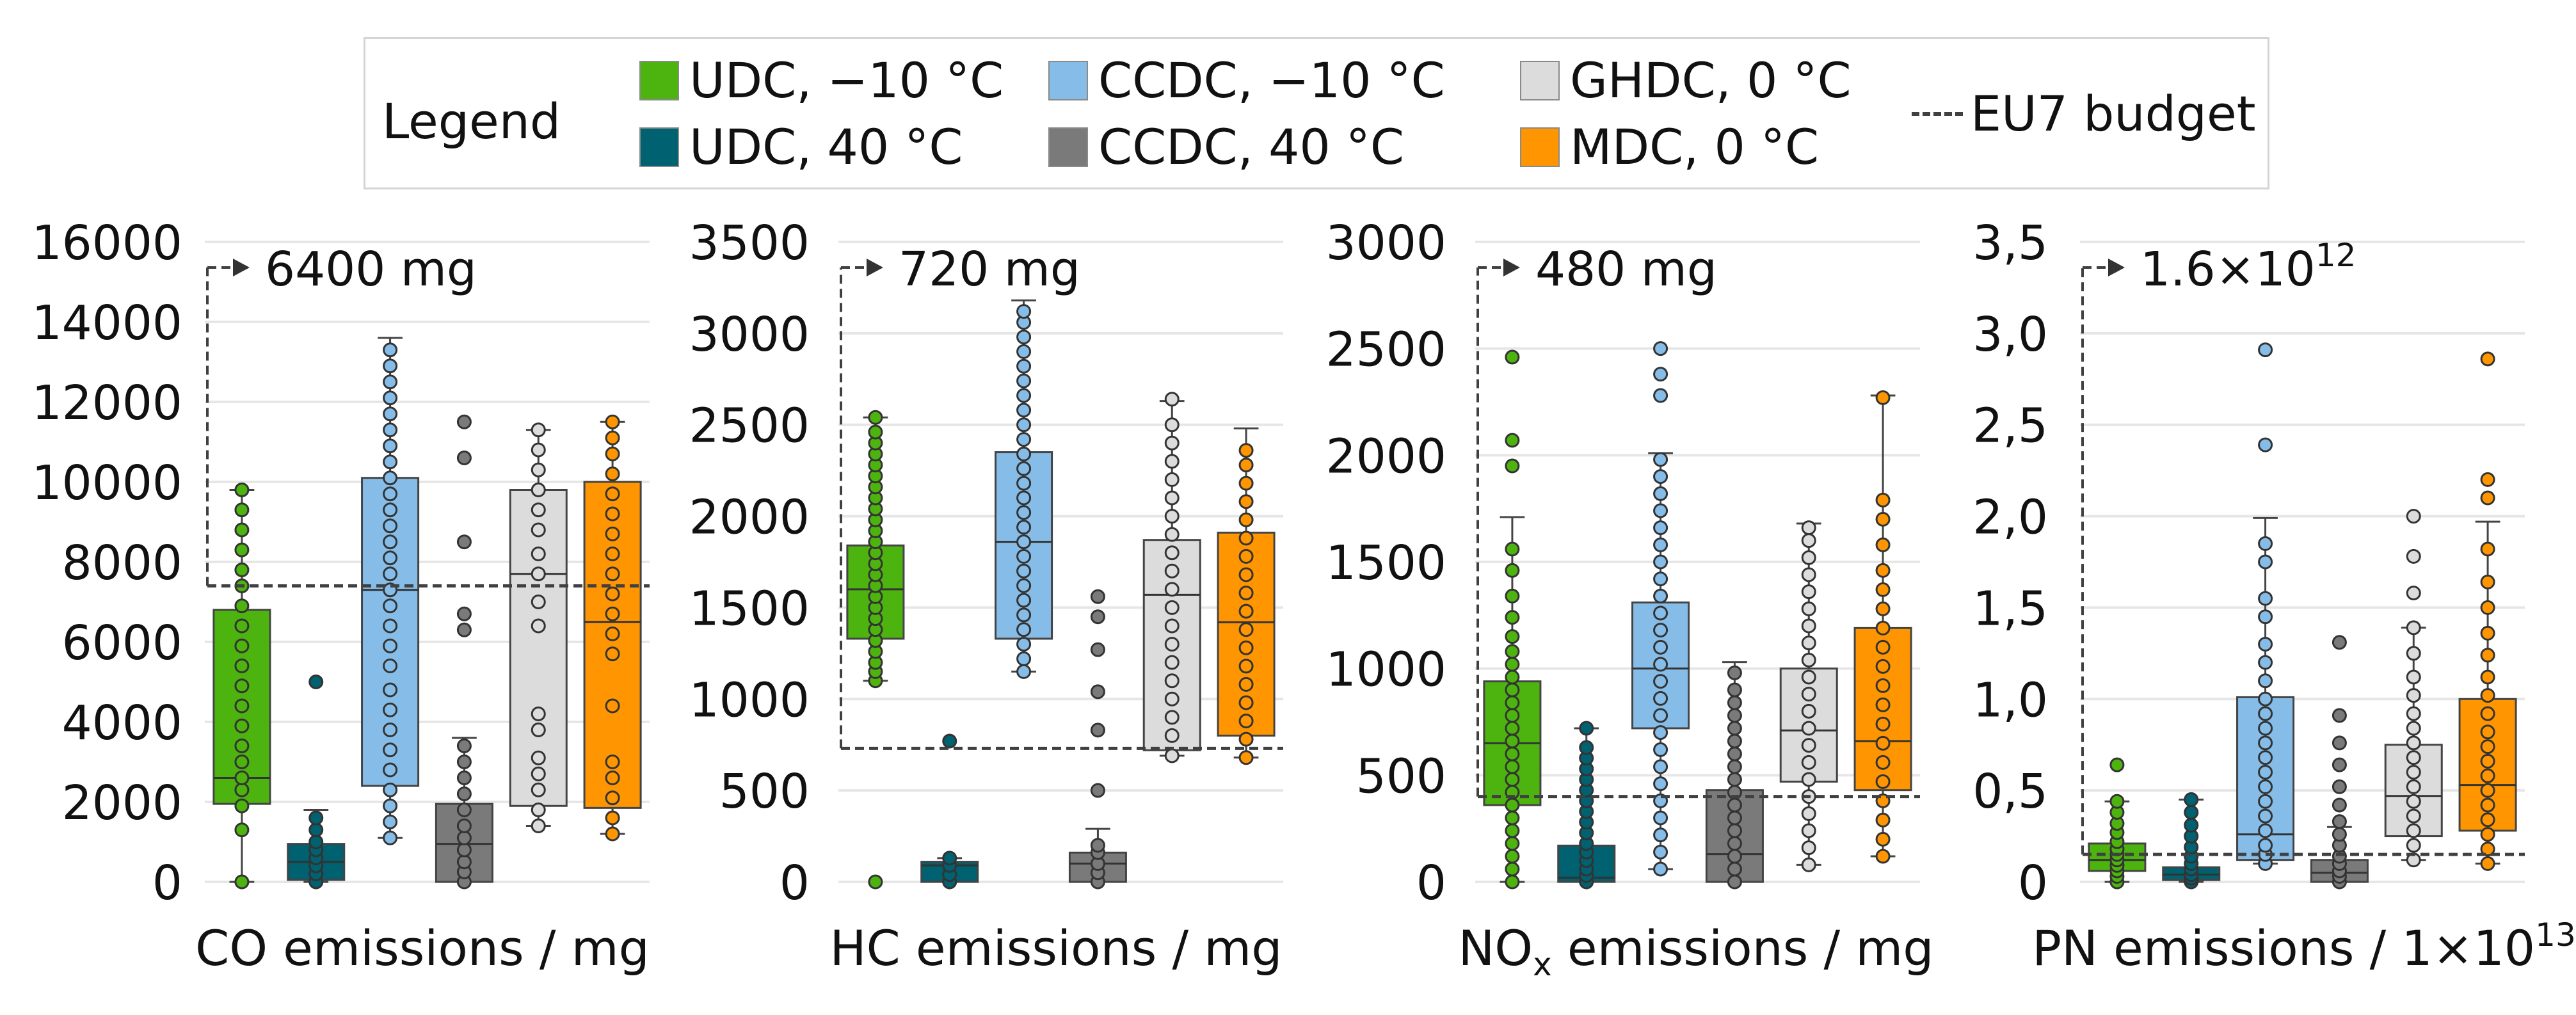 This screenshot has width=2576, height=1015. What do you see at coordinates (371, 269) in the screenshot?
I see `budget-label: 6400 mg` at bounding box center [371, 269].